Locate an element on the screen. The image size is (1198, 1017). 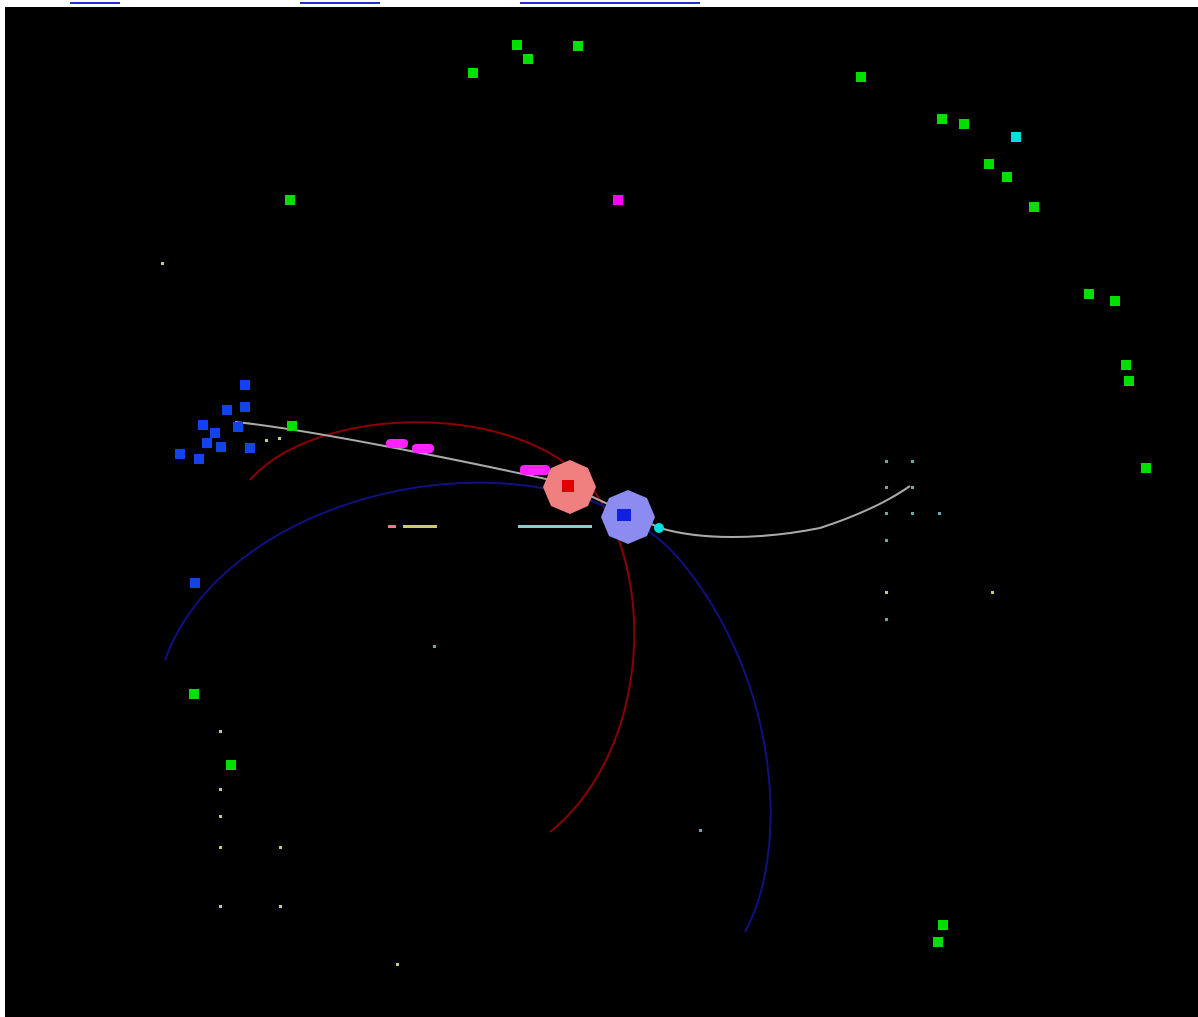
cyan-unit is located at coordinates (1016, 137).